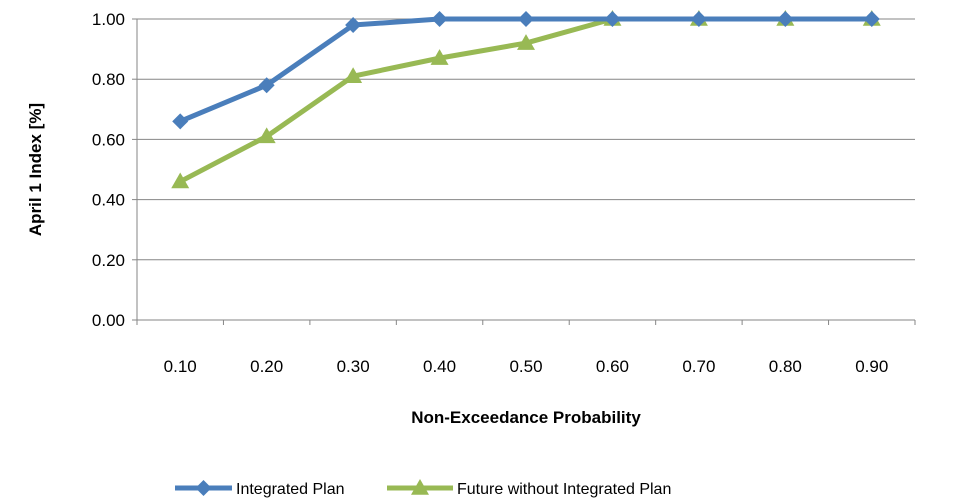 The height and width of the screenshot is (501, 957). What do you see at coordinates (266, 366) in the screenshot?
I see `x-tick-label: 0.20` at bounding box center [266, 366].